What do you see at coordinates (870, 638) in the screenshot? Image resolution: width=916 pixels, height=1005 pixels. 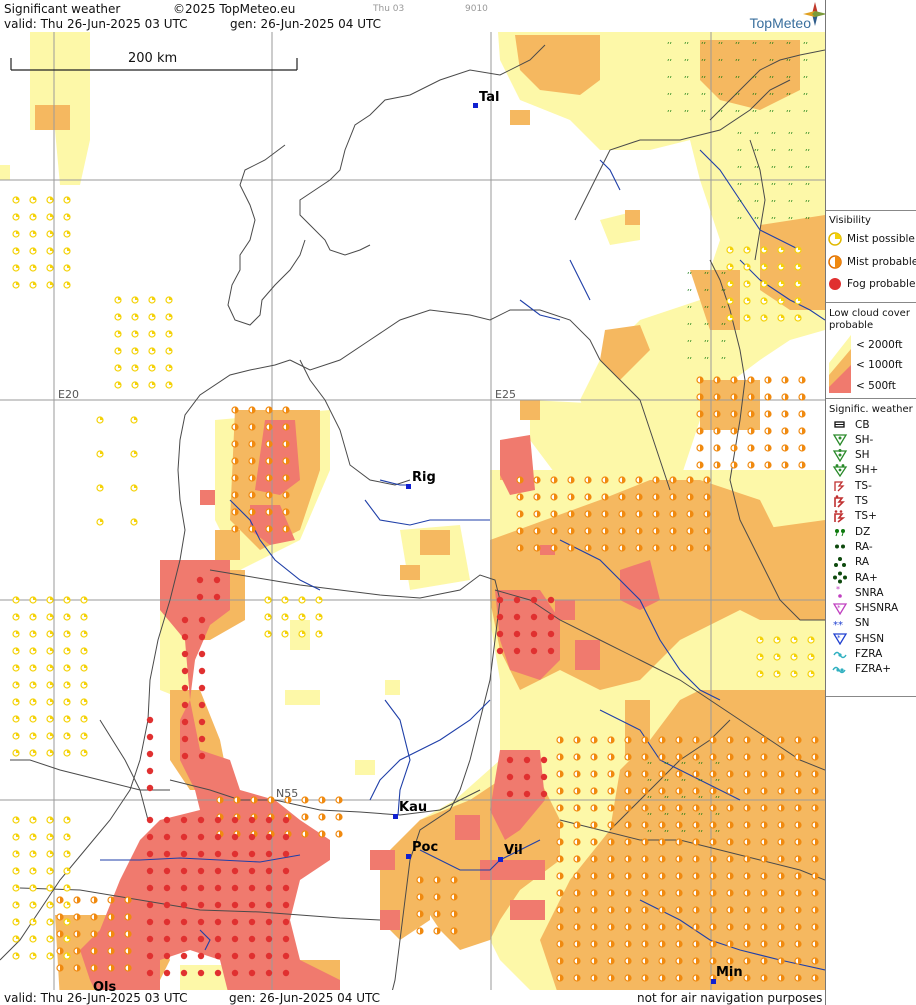 I see `legend-sig-label: SHSN` at bounding box center [870, 638].